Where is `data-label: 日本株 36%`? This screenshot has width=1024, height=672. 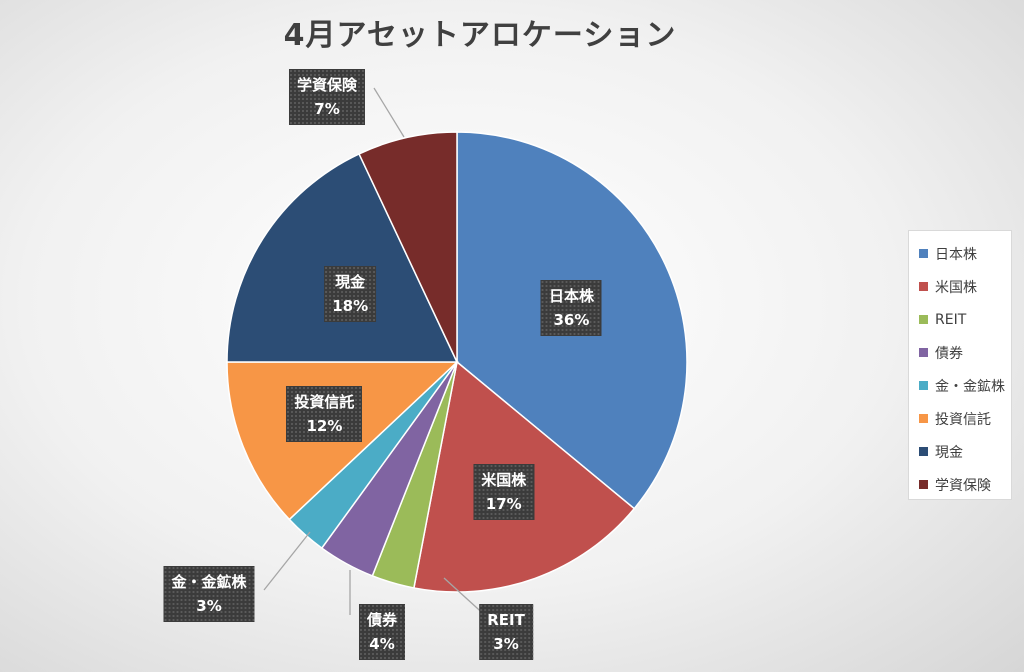 data-label: 日本株 36% is located at coordinates (571, 308).